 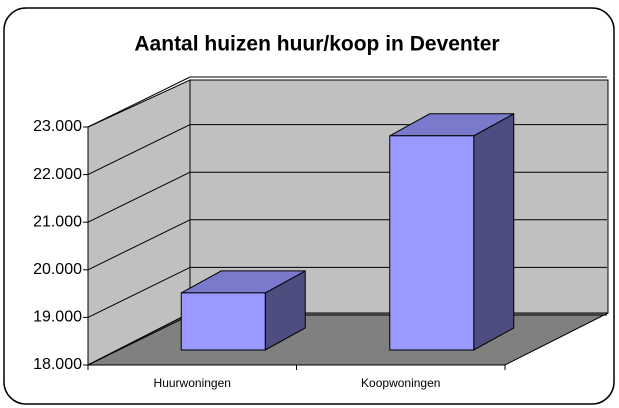 What do you see at coordinates (57, 269) in the screenshot?
I see `y-tick-label: 20.000` at bounding box center [57, 269].